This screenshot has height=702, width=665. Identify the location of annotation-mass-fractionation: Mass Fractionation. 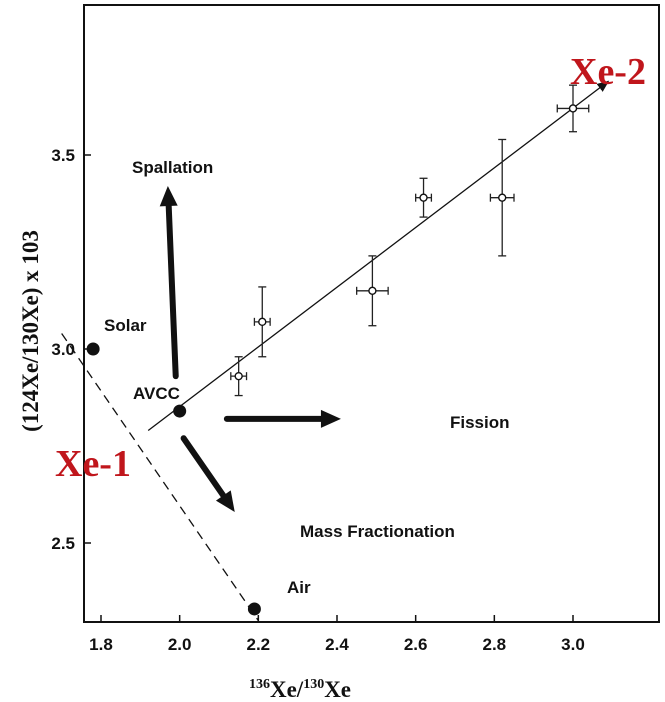
(377, 531).